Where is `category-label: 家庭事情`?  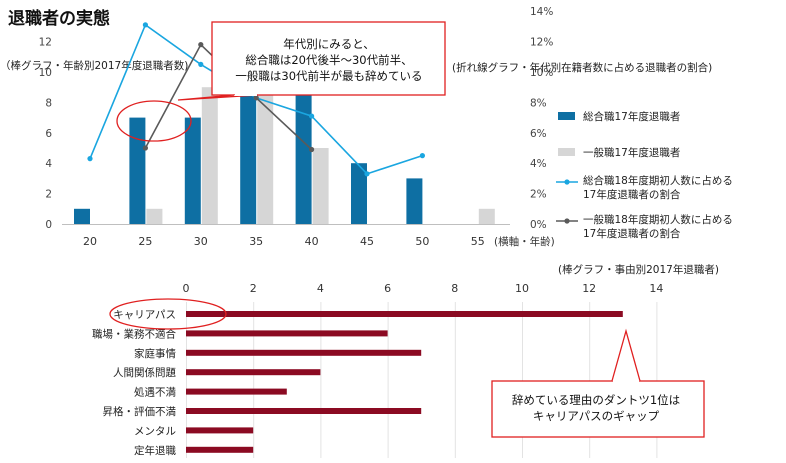 category-label: 家庭事情 is located at coordinates (155, 353).